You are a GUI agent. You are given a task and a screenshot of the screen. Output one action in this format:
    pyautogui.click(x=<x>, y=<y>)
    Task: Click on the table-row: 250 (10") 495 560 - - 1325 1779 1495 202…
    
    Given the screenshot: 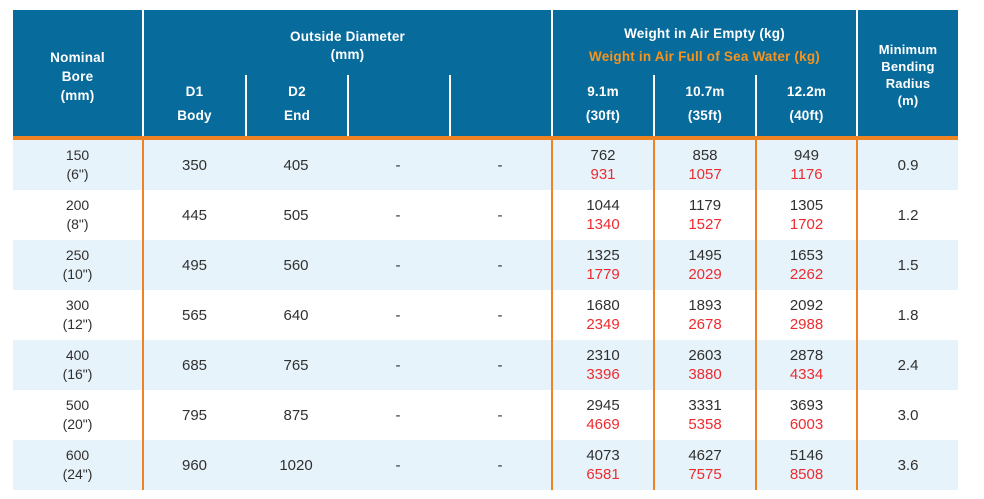 What is the action you would take?
    pyautogui.click(x=485, y=265)
    